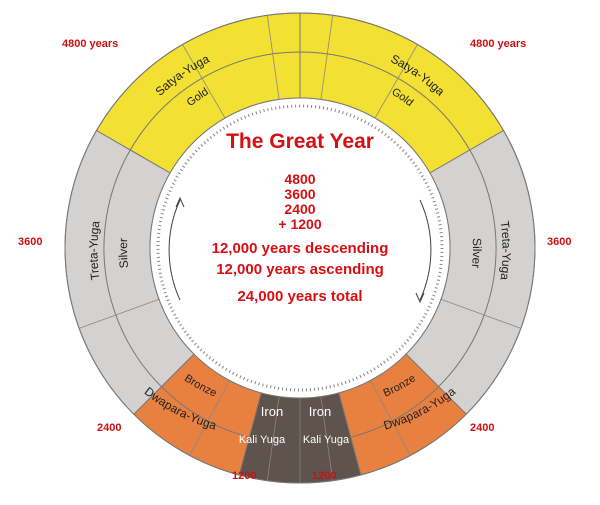 The width and height of the screenshot is (600, 505). What do you see at coordinates (174, 250) in the screenshot?
I see `ascending-arrow` at bounding box center [174, 250].